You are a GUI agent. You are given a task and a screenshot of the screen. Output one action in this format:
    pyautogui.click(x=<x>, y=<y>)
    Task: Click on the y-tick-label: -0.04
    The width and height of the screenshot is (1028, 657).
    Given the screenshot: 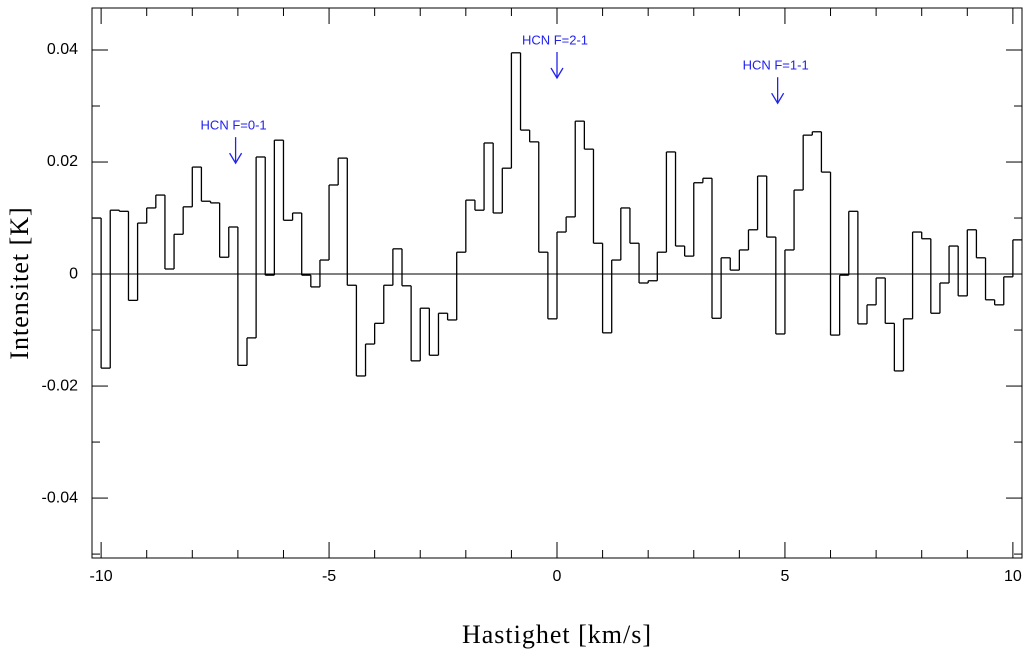 What is the action you would take?
    pyautogui.click(x=60, y=497)
    